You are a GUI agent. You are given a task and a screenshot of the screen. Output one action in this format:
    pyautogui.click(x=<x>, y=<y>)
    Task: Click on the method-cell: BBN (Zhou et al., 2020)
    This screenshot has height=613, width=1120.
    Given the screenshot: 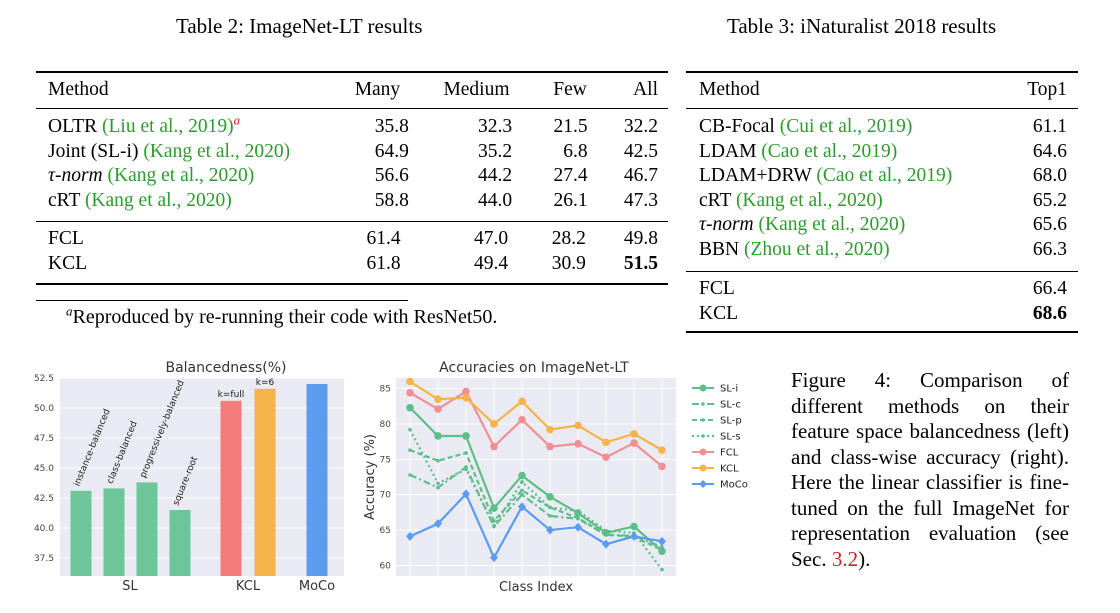 What is the action you would take?
    pyautogui.click(x=794, y=249)
    